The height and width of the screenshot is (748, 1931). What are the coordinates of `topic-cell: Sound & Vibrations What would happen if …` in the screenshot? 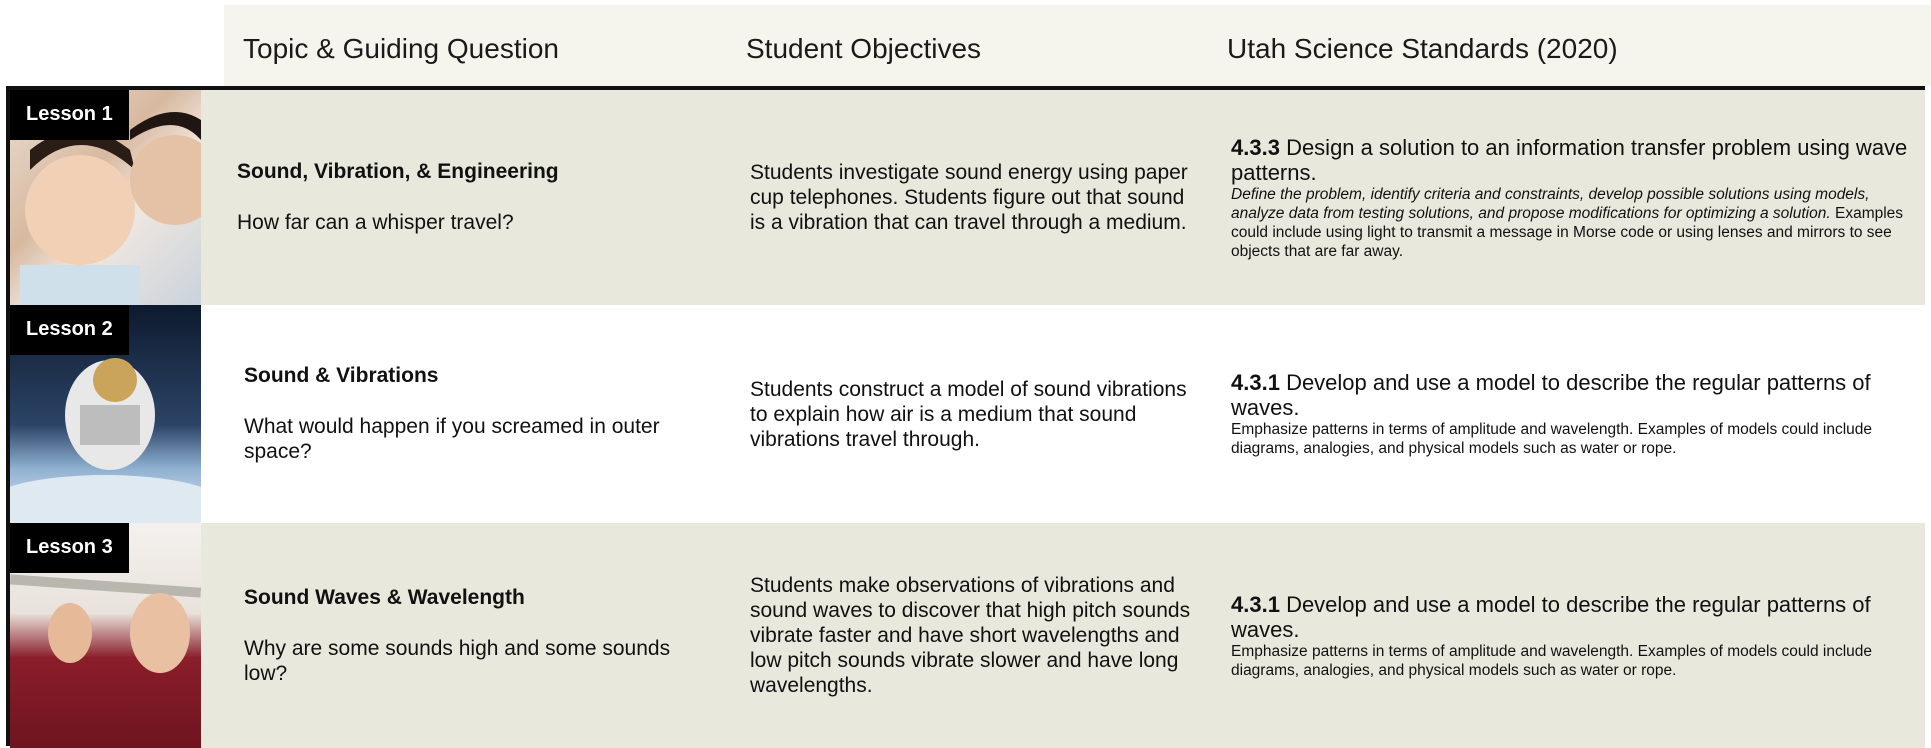 It's located at (469, 414).